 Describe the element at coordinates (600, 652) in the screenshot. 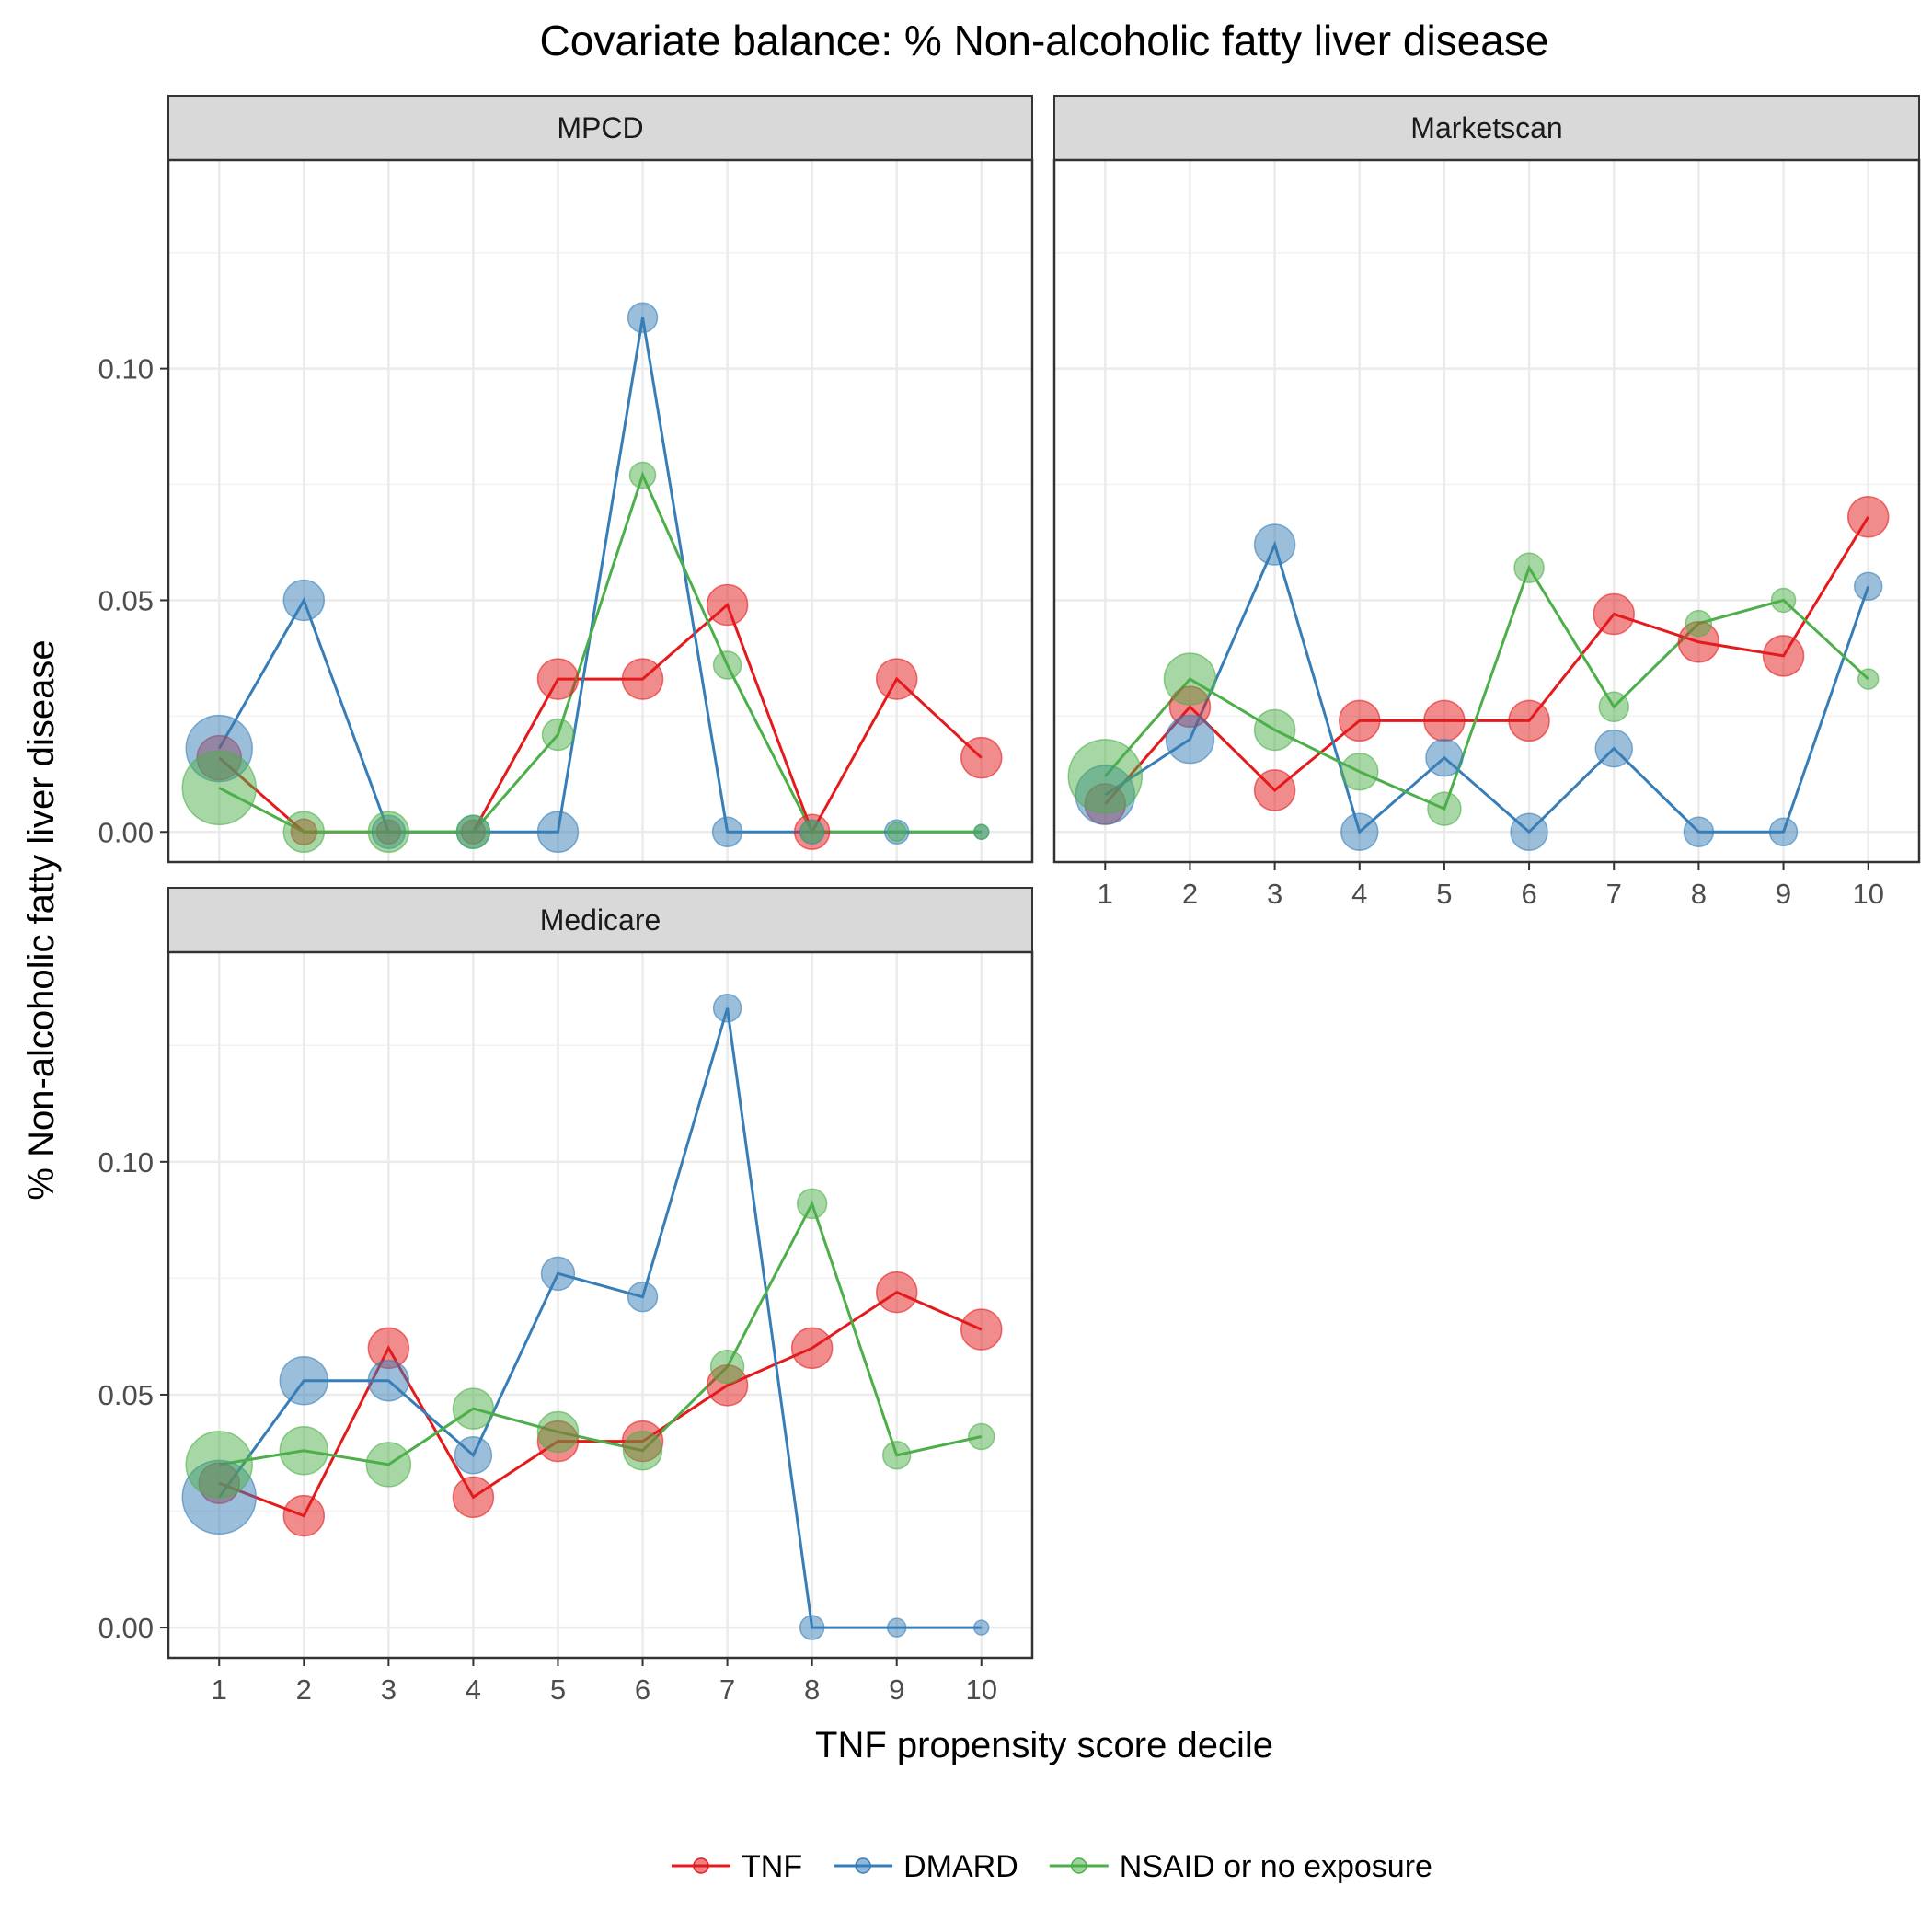

I see `series-line-nsaid-or-no-exposure` at that location.